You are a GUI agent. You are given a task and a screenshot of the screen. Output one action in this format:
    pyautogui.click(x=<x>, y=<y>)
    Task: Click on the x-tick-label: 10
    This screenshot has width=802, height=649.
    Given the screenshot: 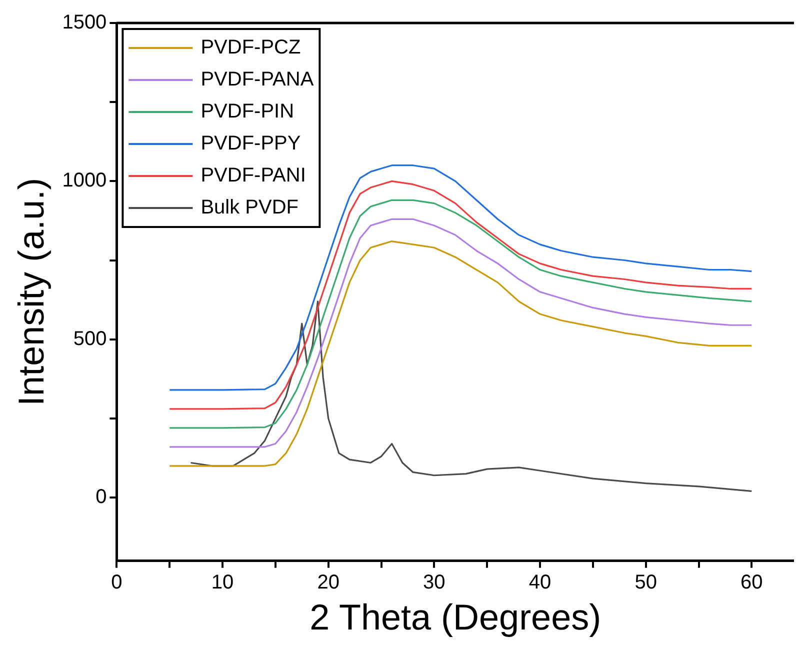 What is the action you would take?
    pyautogui.click(x=222, y=582)
    